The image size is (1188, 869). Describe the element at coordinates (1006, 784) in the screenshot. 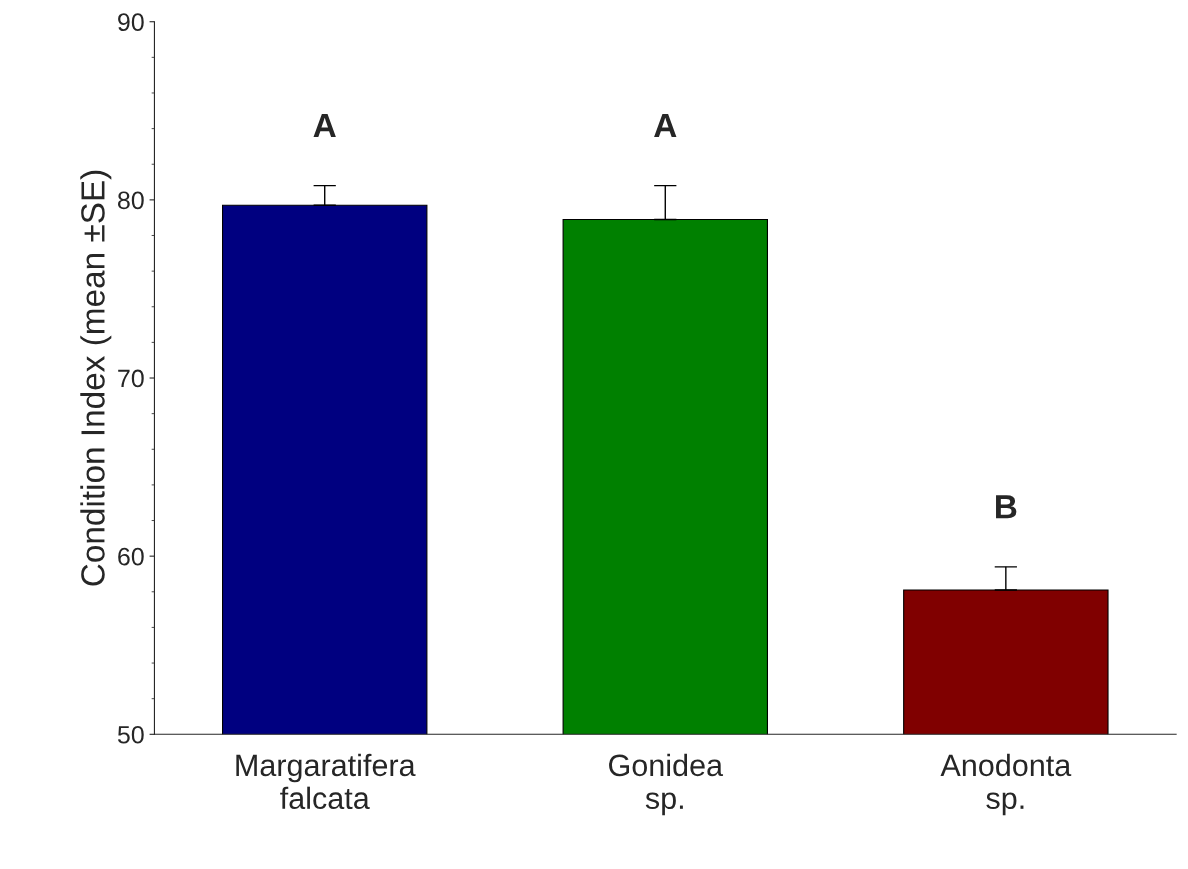

I see `x-tick-label: Anodonta sp.` at that location.